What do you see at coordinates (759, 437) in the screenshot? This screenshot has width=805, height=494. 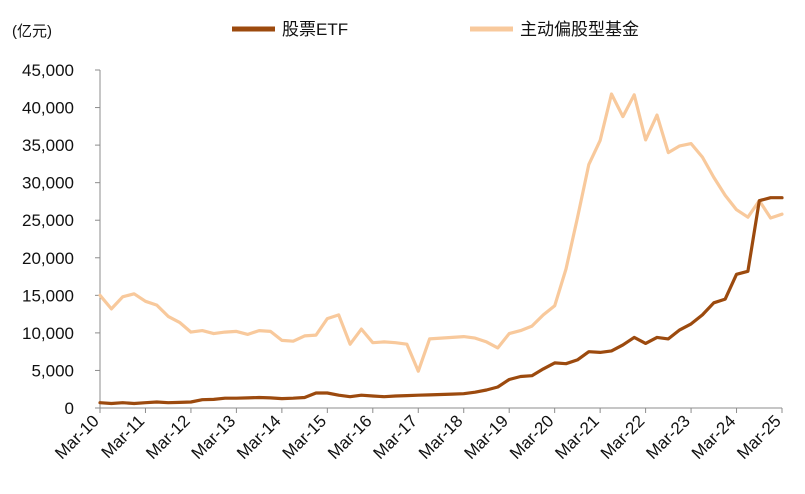 I see `x-tick-label: Mar-25` at bounding box center [759, 437].